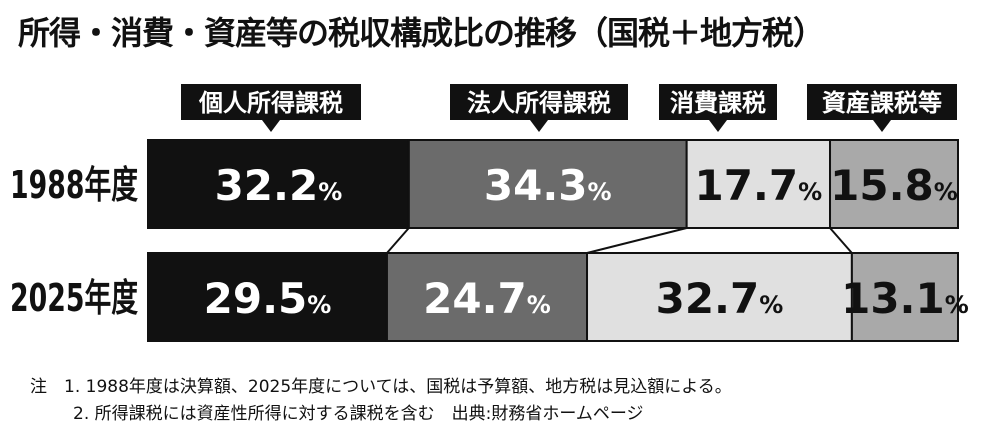 Image resolution: width=1000 pixels, height=440 pixels. I want to click on category-label: 1988年度, so click(74, 185).